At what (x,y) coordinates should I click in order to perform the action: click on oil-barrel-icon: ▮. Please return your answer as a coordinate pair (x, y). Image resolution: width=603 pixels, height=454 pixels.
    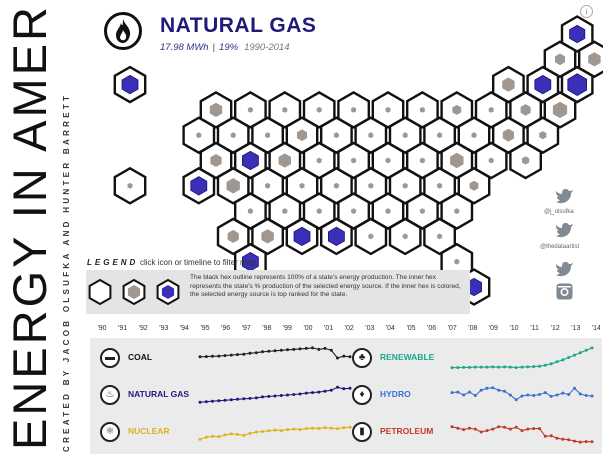
    Looking at the image, I should click on (362, 432).